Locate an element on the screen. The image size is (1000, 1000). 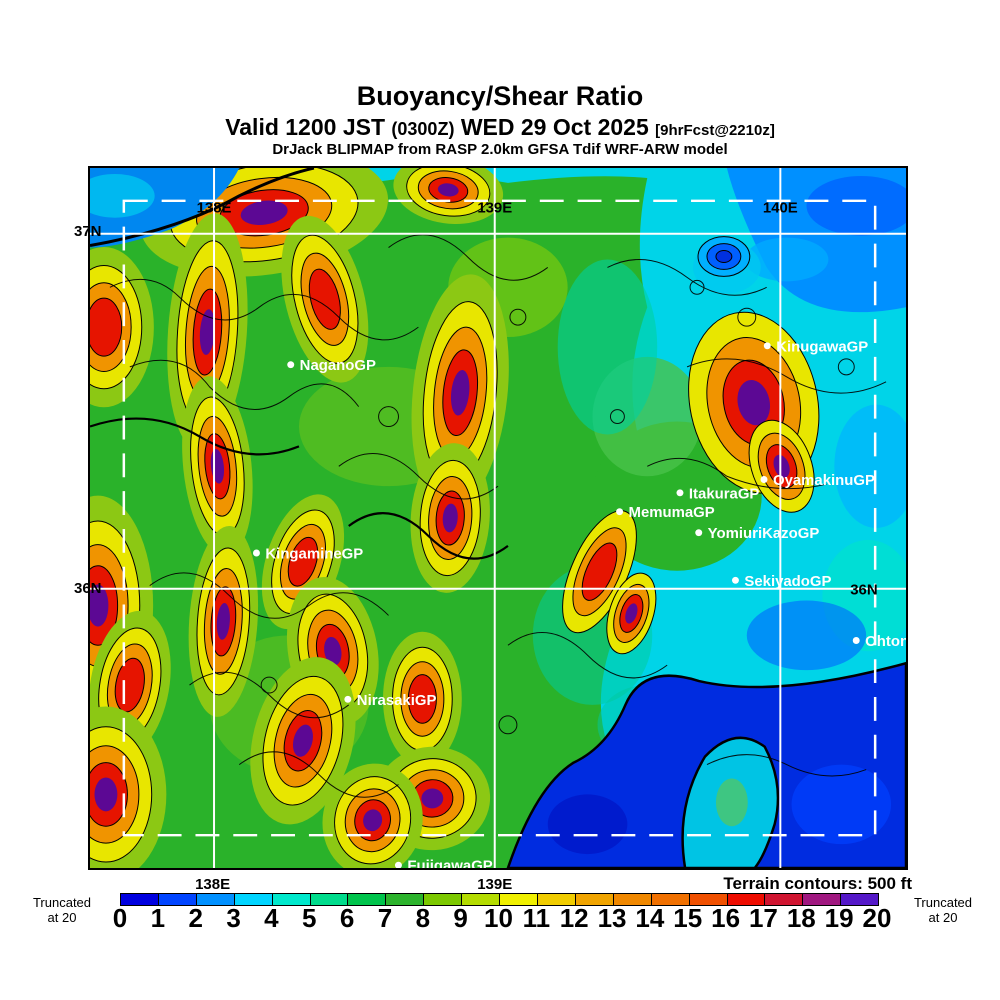
station-OyamakinuGP: OyamakinuGP is located at coordinates (817, 480).